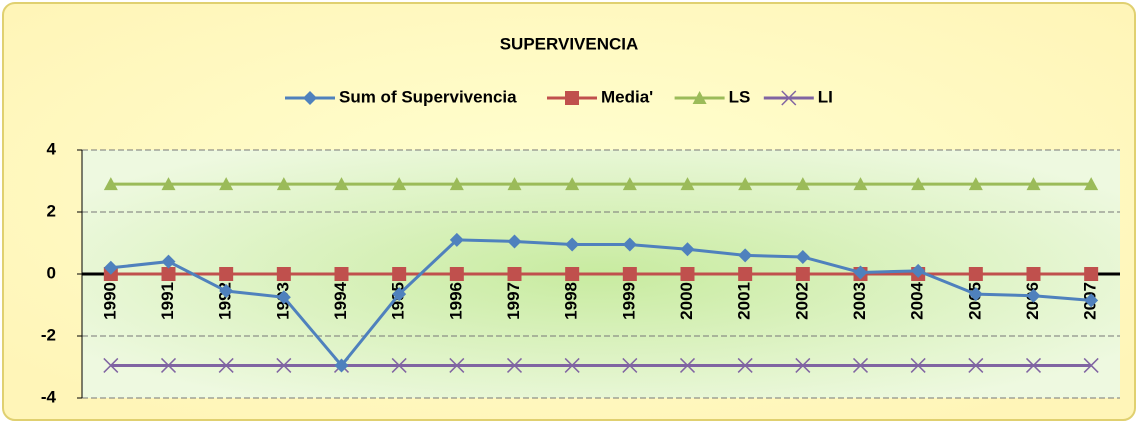 Image resolution: width=1138 pixels, height=428 pixels. I want to click on x-tick-label: 1990, so click(109, 301).